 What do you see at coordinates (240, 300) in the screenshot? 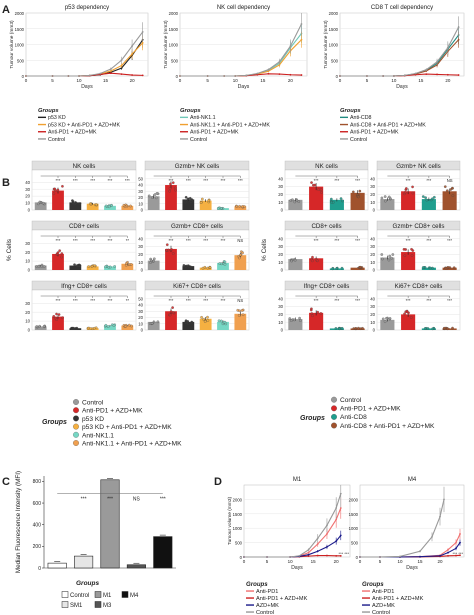
I see `significance-label: NS` at bounding box center [240, 300].